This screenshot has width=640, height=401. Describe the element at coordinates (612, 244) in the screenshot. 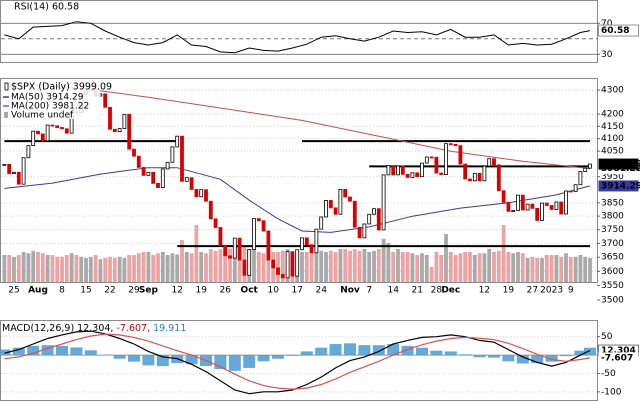

I see `y-tick-label: 3700` at that location.